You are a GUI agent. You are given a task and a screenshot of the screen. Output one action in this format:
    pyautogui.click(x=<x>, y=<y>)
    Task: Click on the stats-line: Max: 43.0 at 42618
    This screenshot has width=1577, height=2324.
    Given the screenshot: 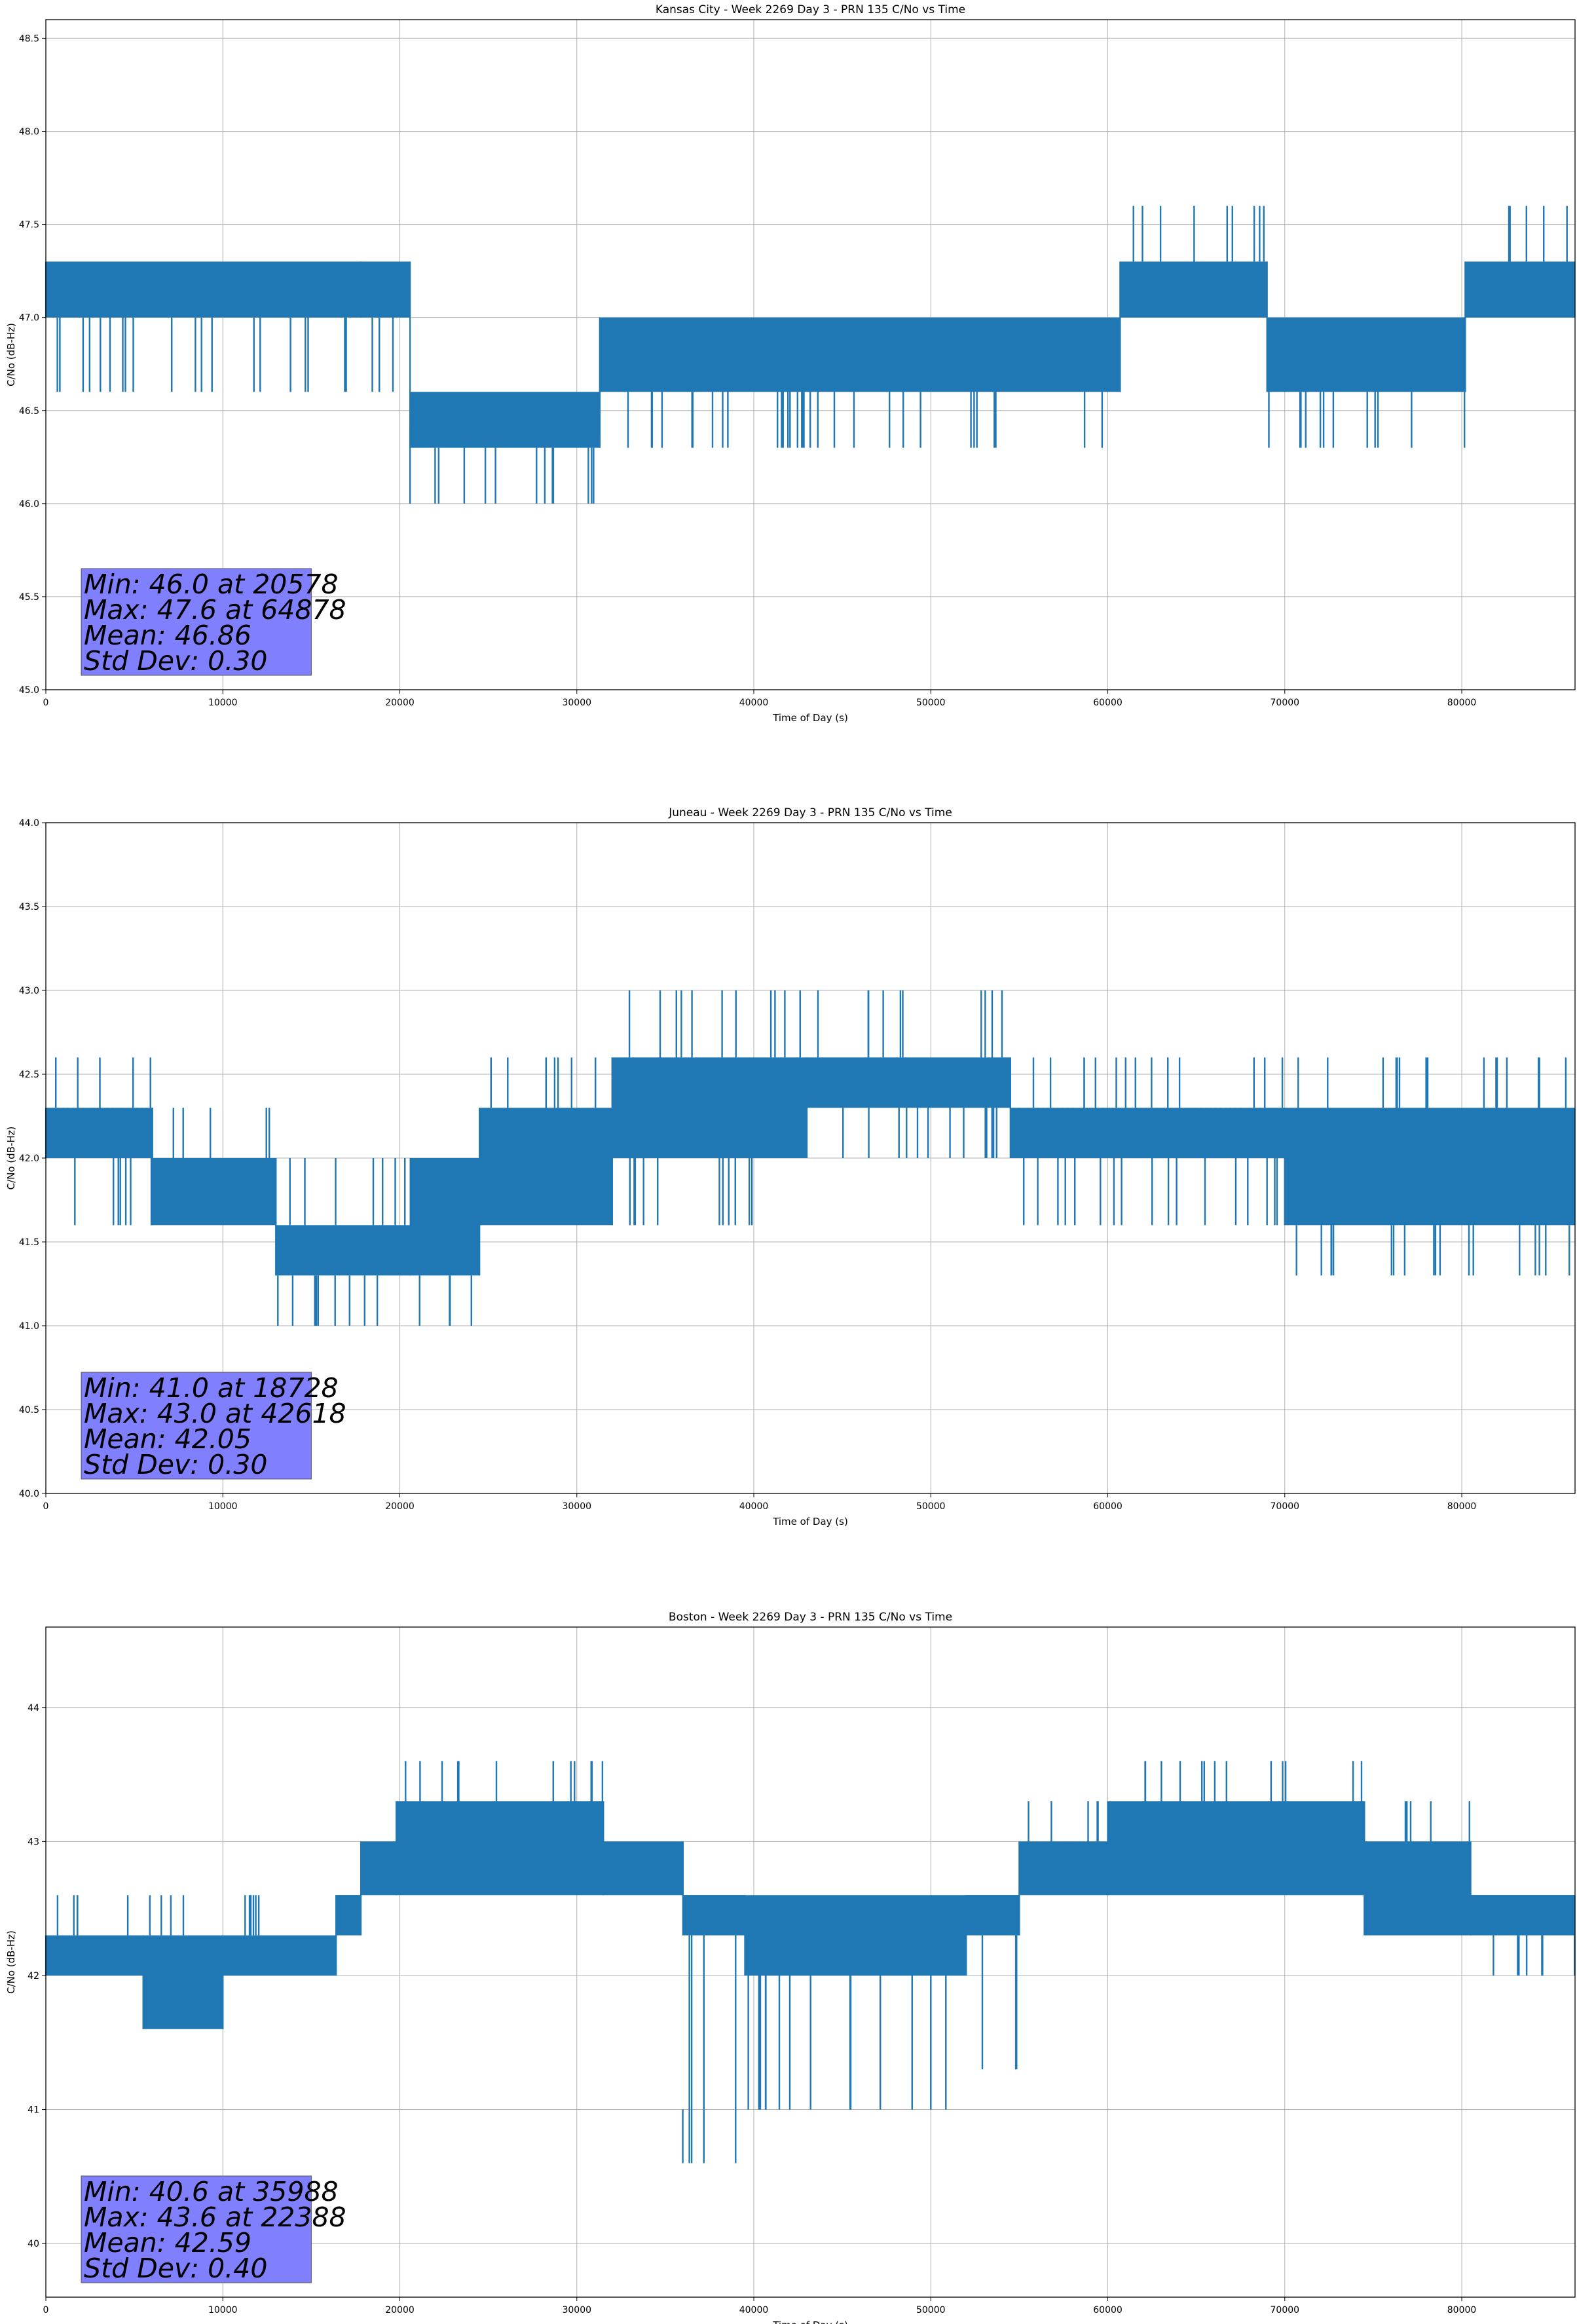 What is the action you would take?
    pyautogui.click(x=215, y=1413)
    